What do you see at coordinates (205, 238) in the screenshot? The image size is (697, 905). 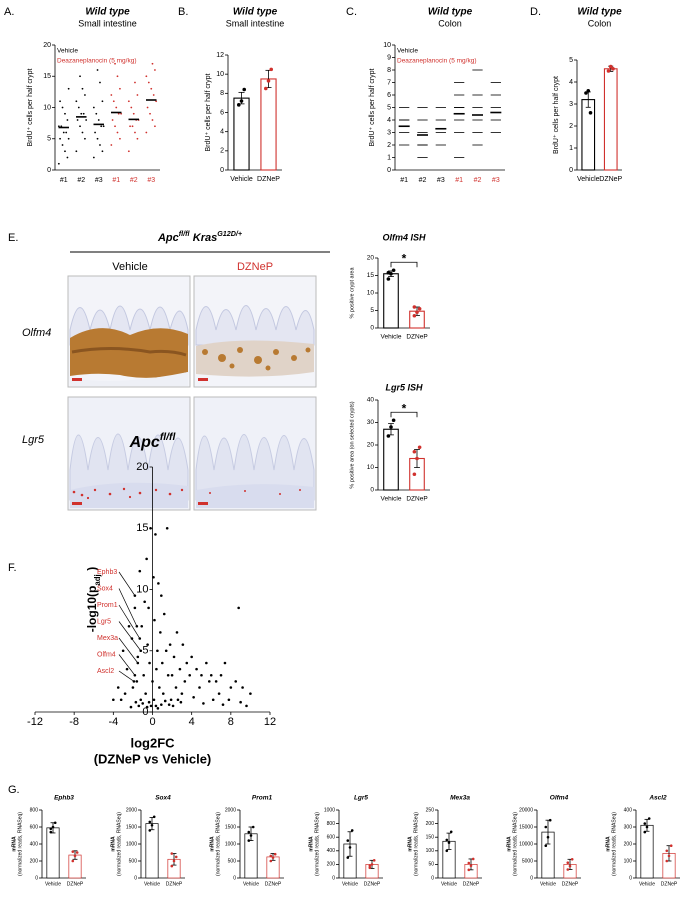 I see `text-part: Kras` at bounding box center [205, 238].